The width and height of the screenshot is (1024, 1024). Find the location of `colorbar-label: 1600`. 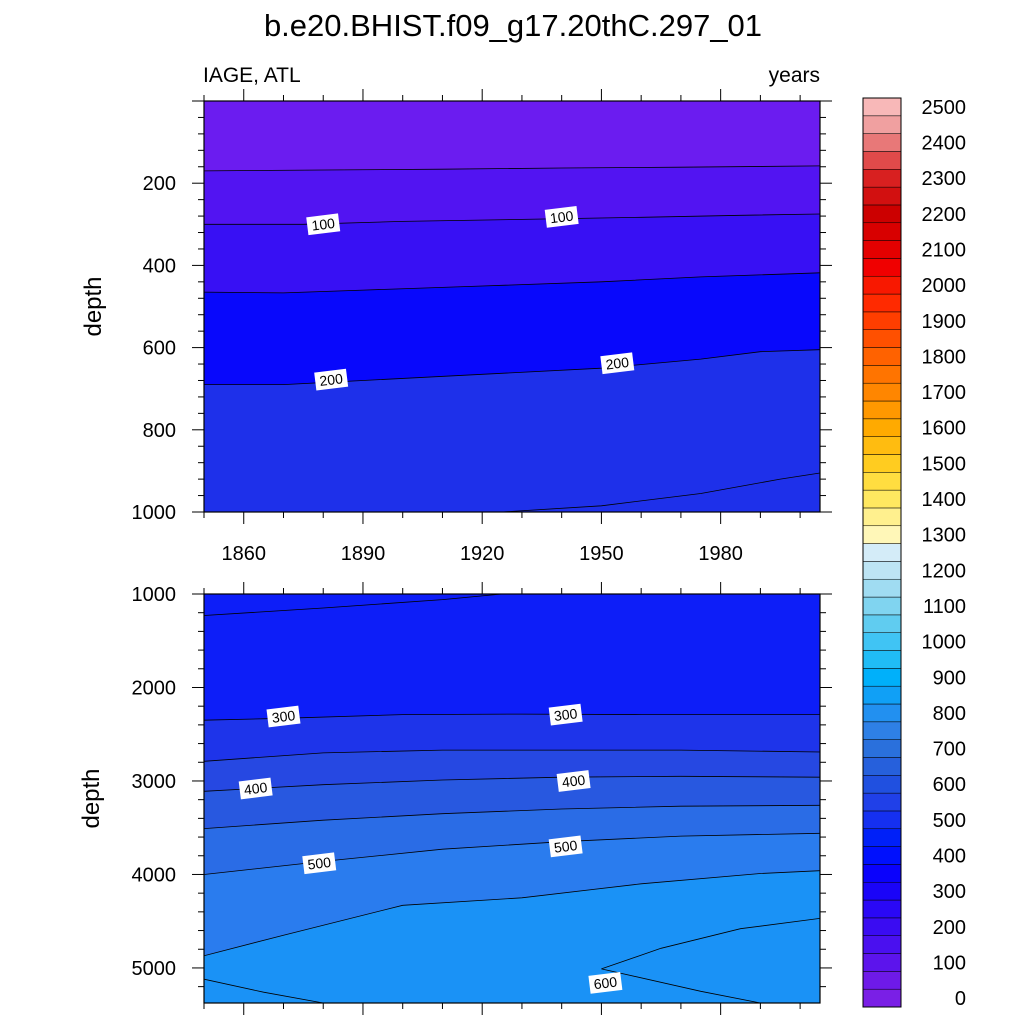

colorbar-label: 1600 is located at coordinates (944, 429).